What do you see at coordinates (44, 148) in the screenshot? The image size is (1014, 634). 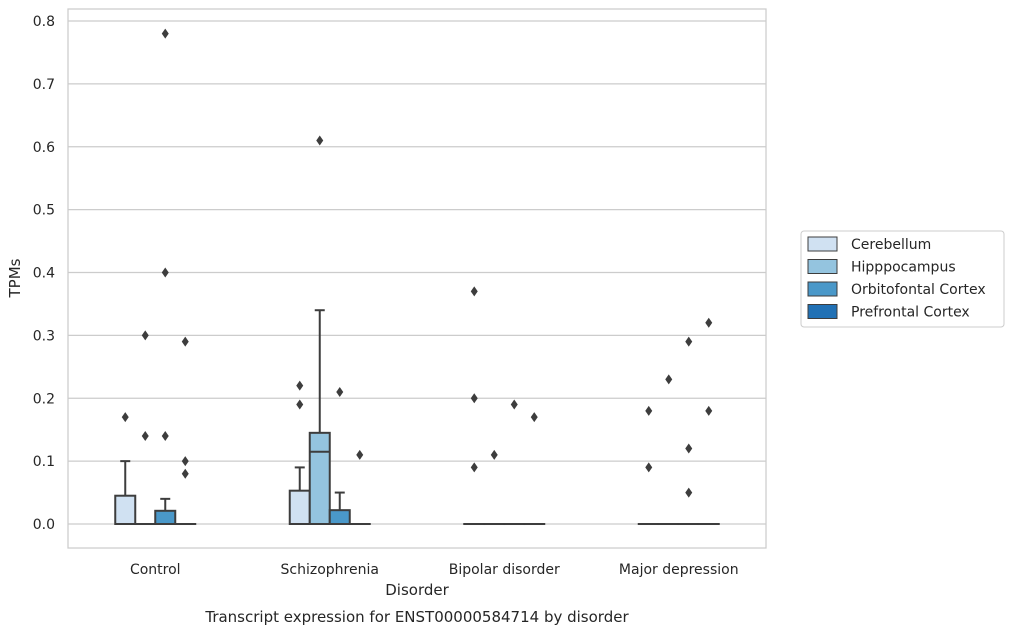 I see `y-tick-label: 0.6` at bounding box center [44, 148].